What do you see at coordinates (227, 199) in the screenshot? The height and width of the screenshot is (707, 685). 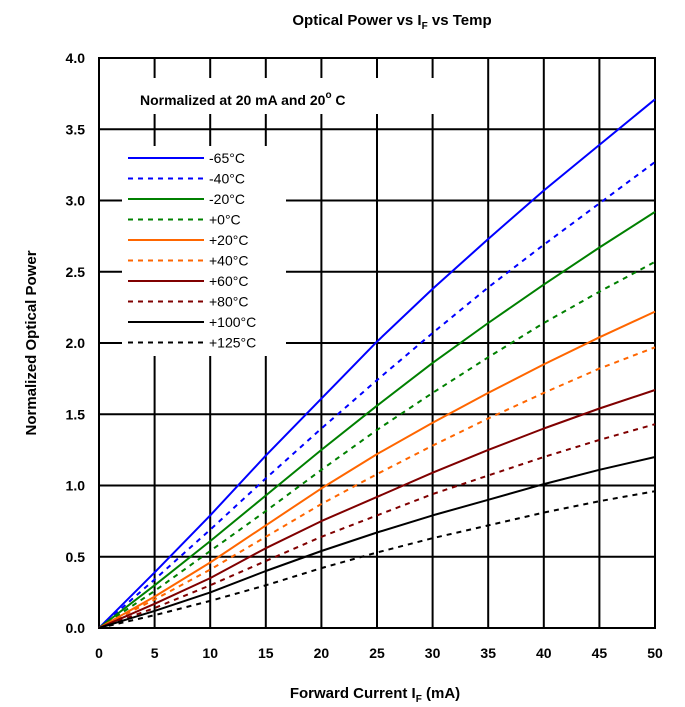 I see `legend-label: -20°C` at bounding box center [227, 199].